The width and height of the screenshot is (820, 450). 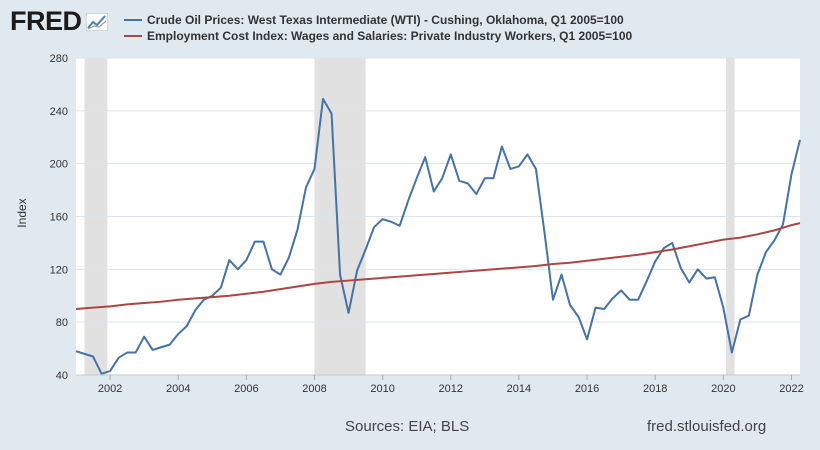 I want to click on y-tick-label: 280, so click(x=59, y=59).